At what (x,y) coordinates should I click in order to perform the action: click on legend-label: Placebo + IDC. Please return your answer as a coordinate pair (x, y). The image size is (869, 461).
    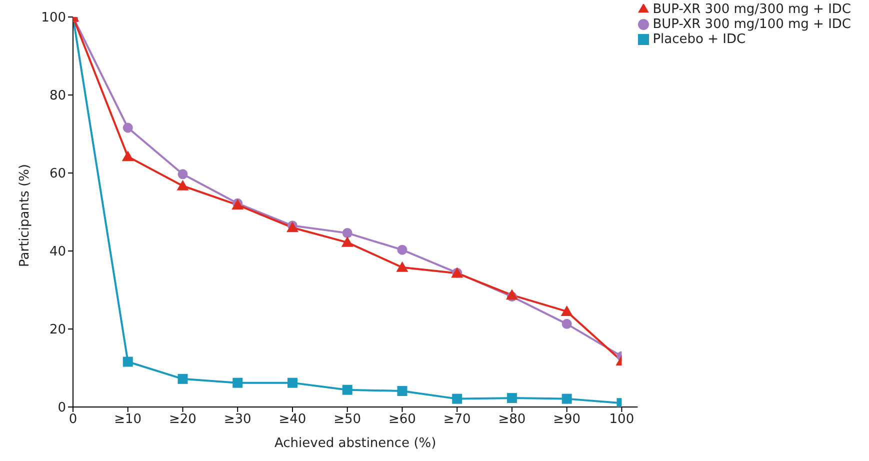
    Looking at the image, I should click on (699, 39).